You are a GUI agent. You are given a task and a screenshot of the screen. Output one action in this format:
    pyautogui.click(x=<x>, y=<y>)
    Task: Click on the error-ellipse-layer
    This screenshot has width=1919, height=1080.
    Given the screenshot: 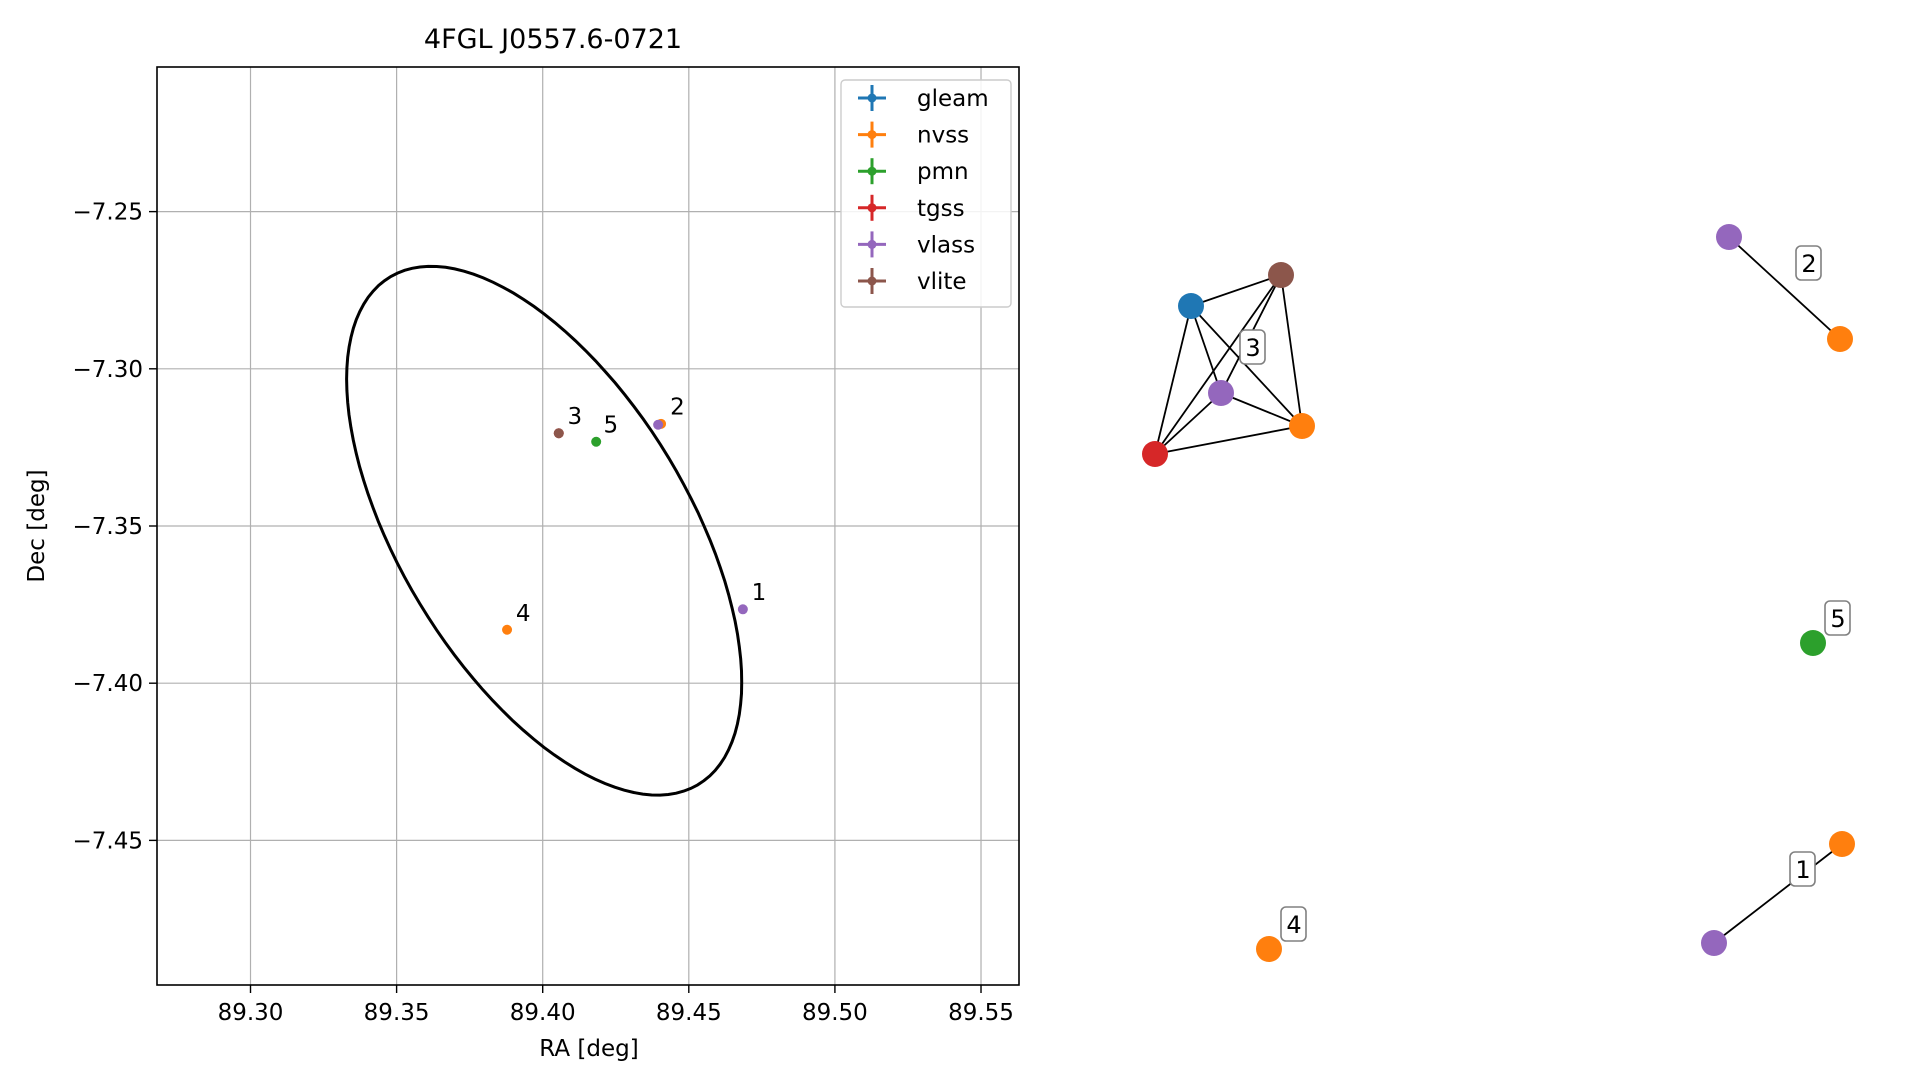 What is the action you would take?
    pyautogui.click(x=544, y=530)
    